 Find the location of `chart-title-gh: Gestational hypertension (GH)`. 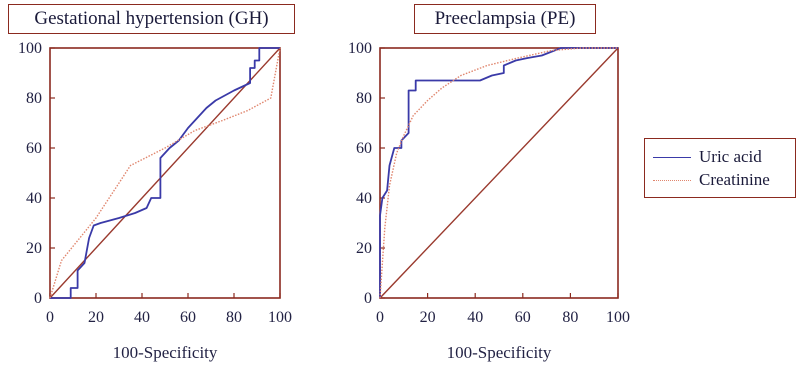

chart-title-gh: Gestational hypertension (GH) is located at coordinates (151, 19).